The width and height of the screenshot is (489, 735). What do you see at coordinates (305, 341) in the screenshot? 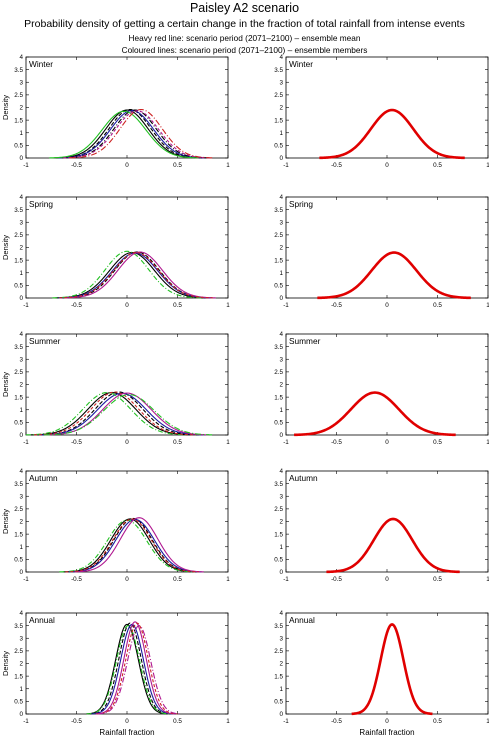
I see `panel-label: Summer` at bounding box center [305, 341].